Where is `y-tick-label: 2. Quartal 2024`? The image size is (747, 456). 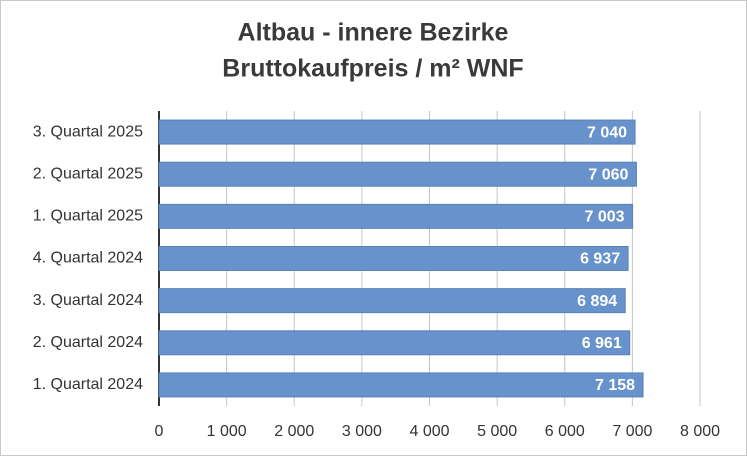 y-tick-label: 2. Quartal 2024 is located at coordinates (88, 342).